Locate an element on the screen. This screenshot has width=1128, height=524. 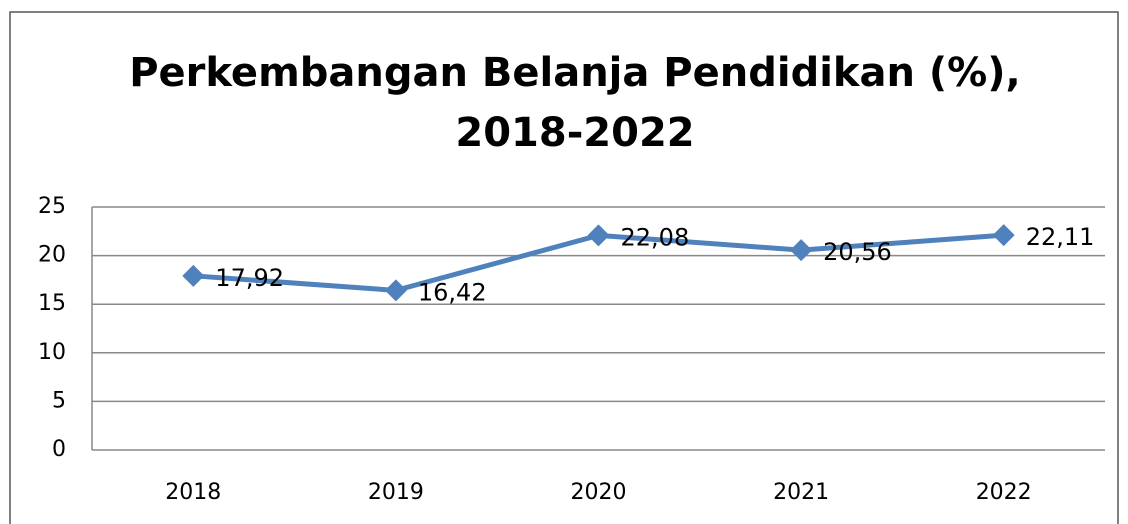
y-tick-label: 15 is located at coordinates (52, 303).